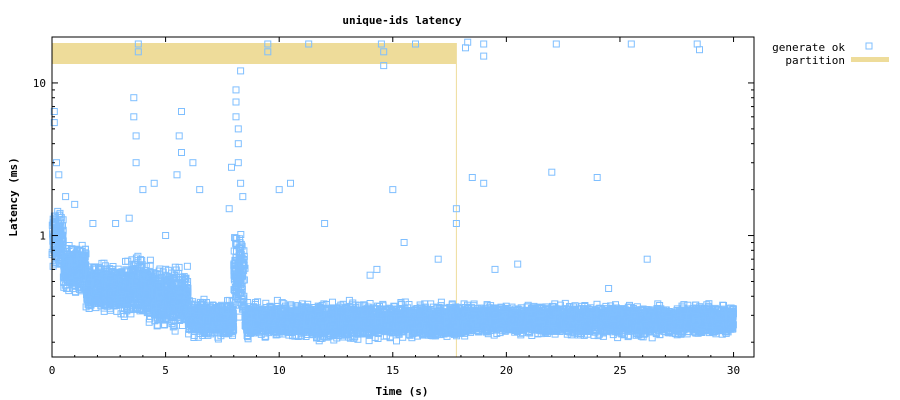 The image size is (900, 400). I want to click on partition-bar, so click(254, 53).